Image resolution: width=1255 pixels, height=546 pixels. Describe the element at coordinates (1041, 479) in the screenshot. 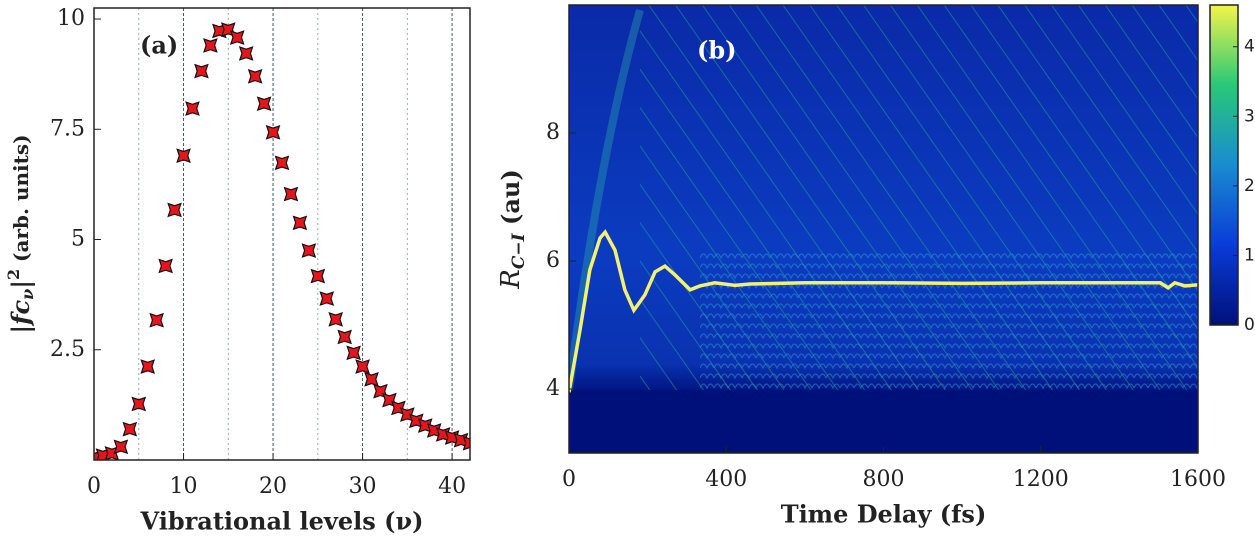

I see `x-tick-label: 1200` at that location.